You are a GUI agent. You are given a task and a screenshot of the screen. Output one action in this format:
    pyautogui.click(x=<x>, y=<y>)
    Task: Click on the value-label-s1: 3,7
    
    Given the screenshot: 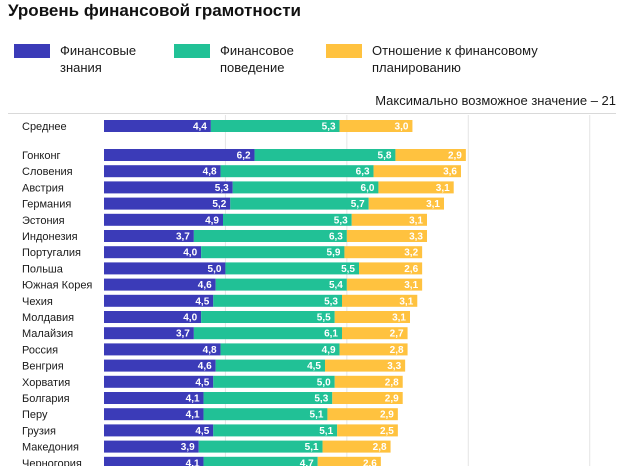 What is the action you would take?
    pyautogui.click(x=183, y=334)
    